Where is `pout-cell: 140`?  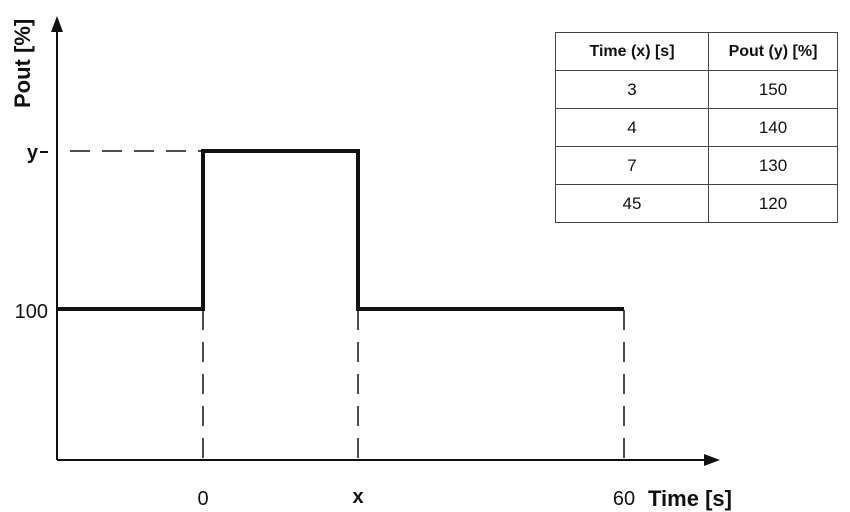 pout-cell: 140 is located at coordinates (773, 127).